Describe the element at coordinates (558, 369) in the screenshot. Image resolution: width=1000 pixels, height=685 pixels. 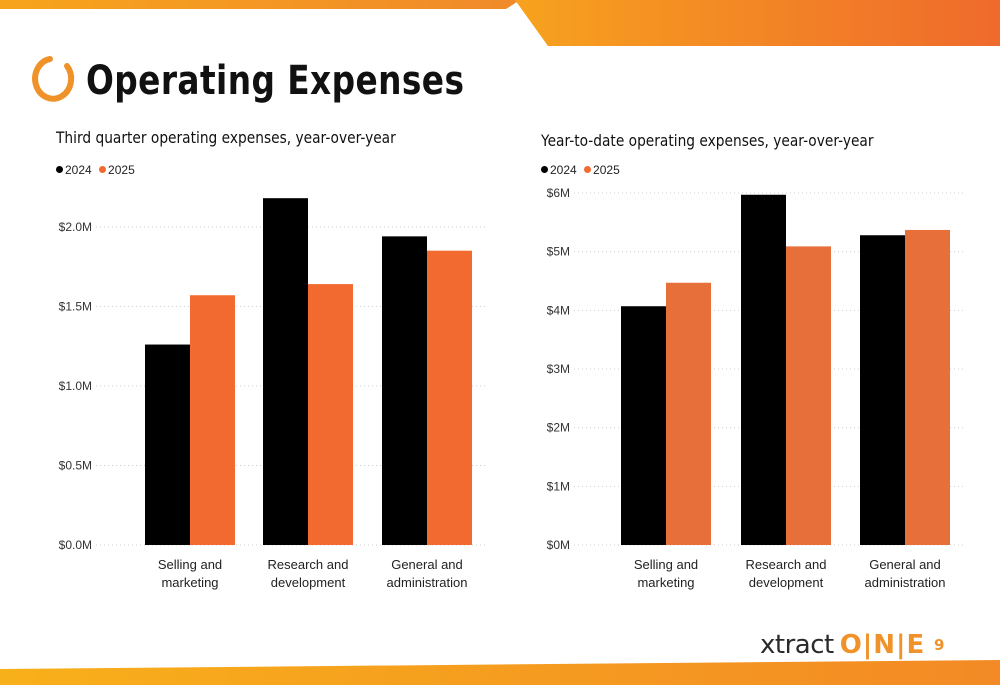
I see `y-tick-label: $3M` at that location.